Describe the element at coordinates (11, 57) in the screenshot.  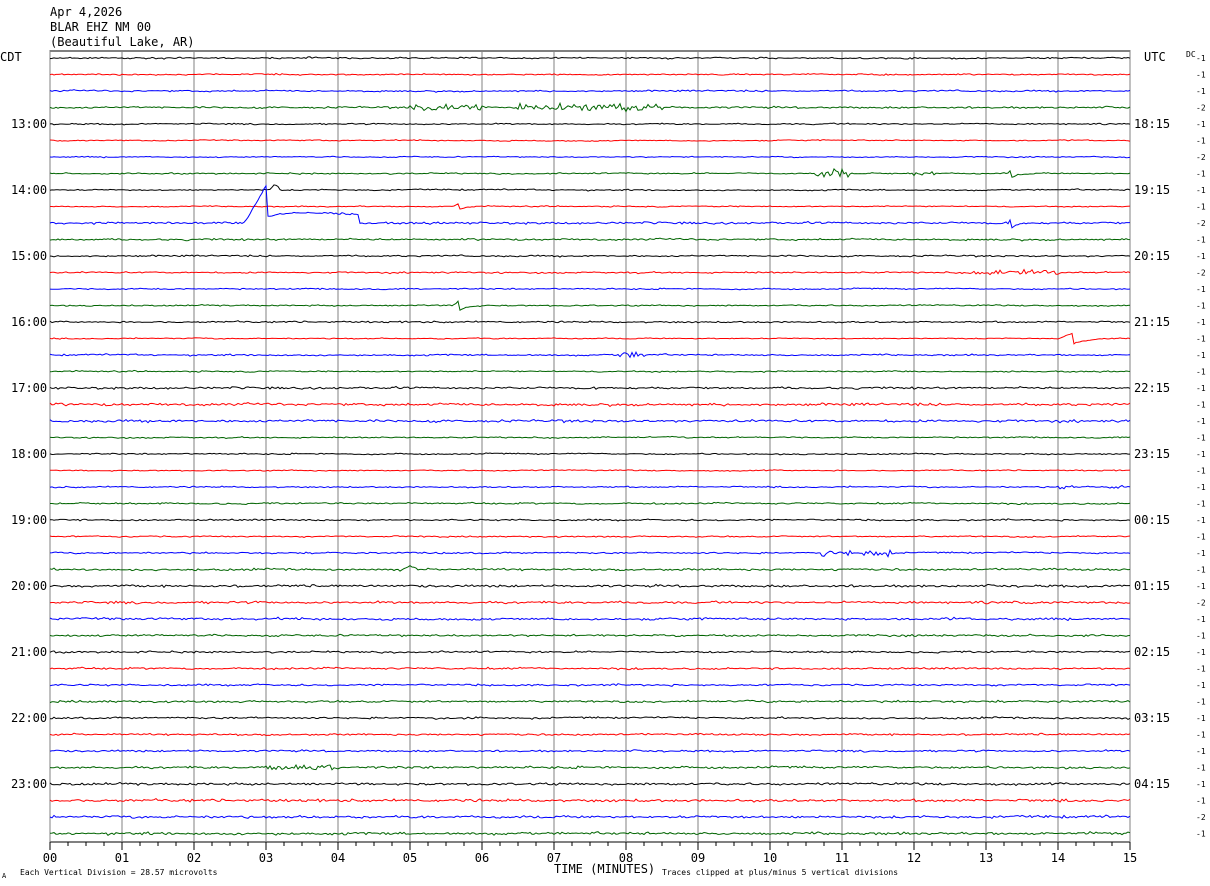
I see `left-timezone-label: CDT` at that location.